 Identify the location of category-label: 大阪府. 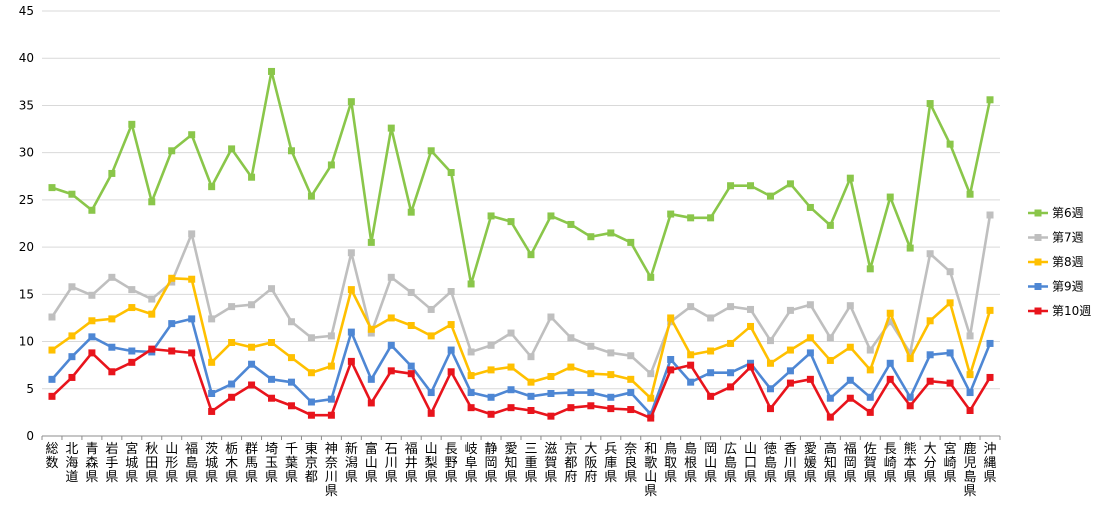
(590, 463).